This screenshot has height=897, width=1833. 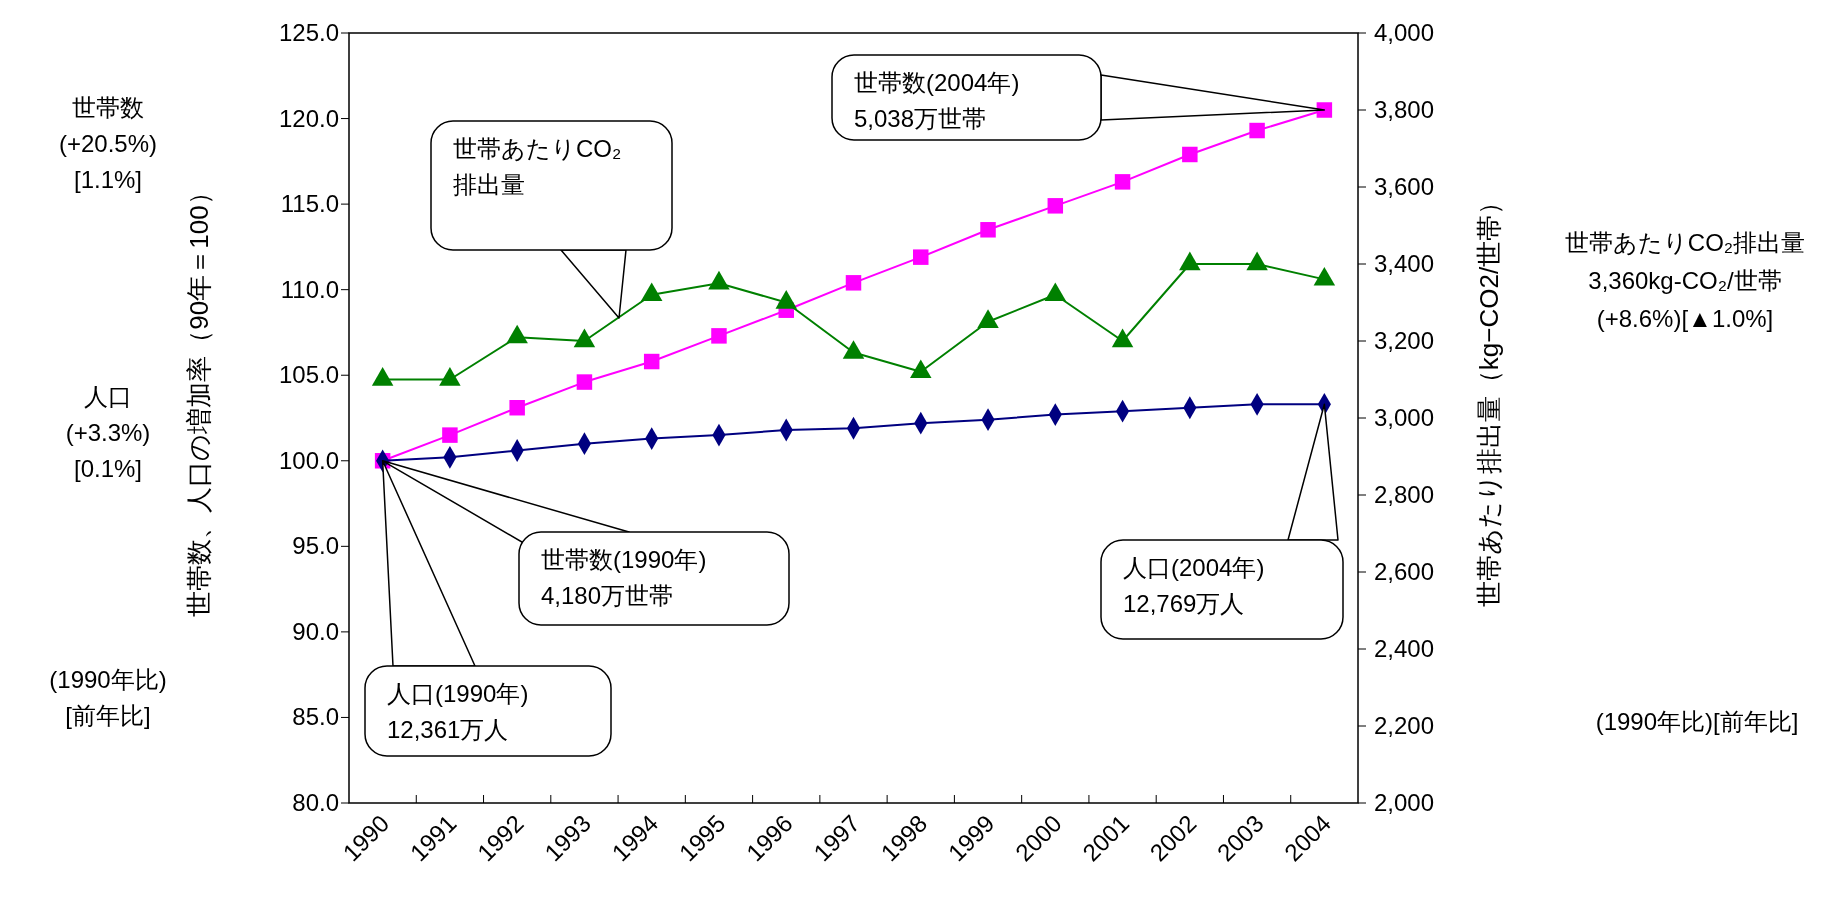 What do you see at coordinates (108, 432) in the screenshot?
I see `text: 人口 (+3.3%) [0.1%]` at bounding box center [108, 432].